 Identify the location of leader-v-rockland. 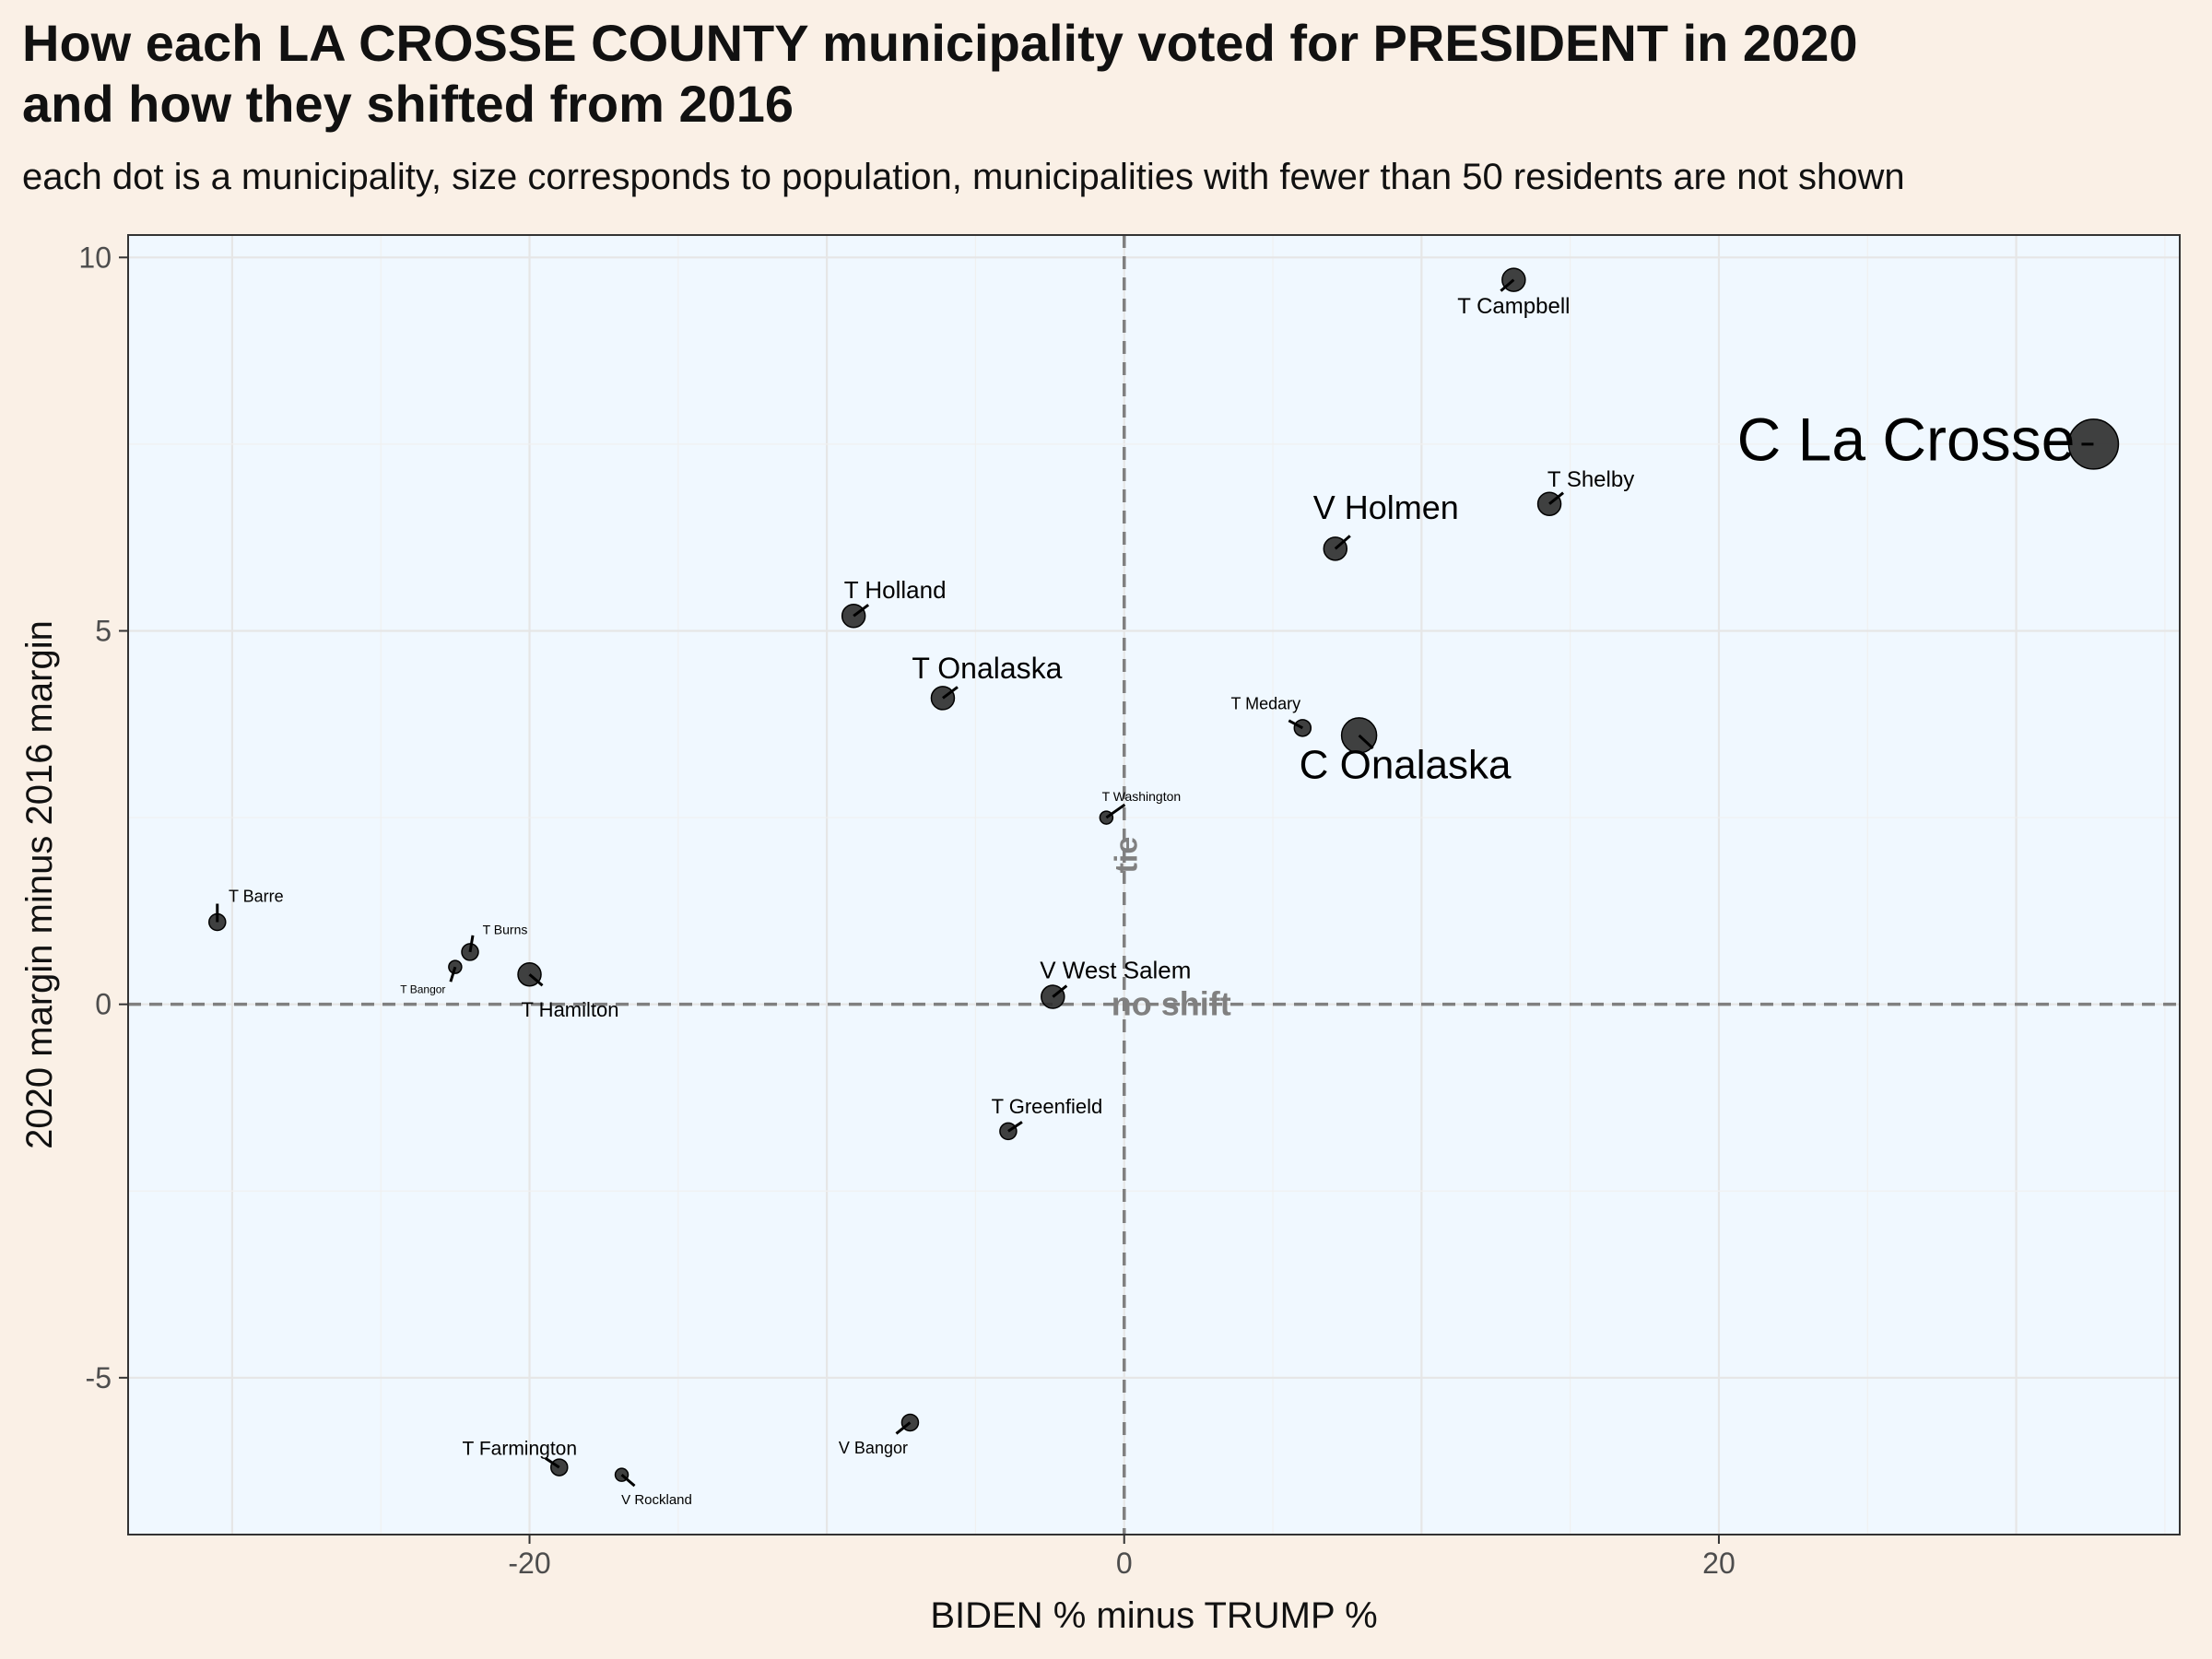
(628, 1481).